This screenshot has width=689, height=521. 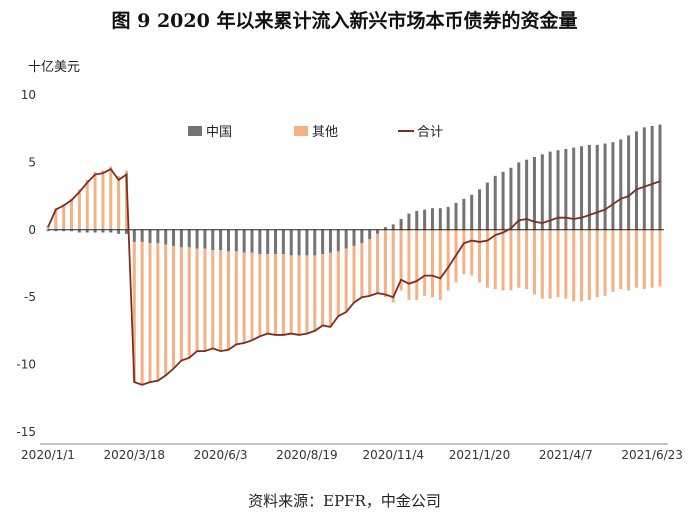 I want to click on y-tick-label: -15, so click(x=26, y=432).